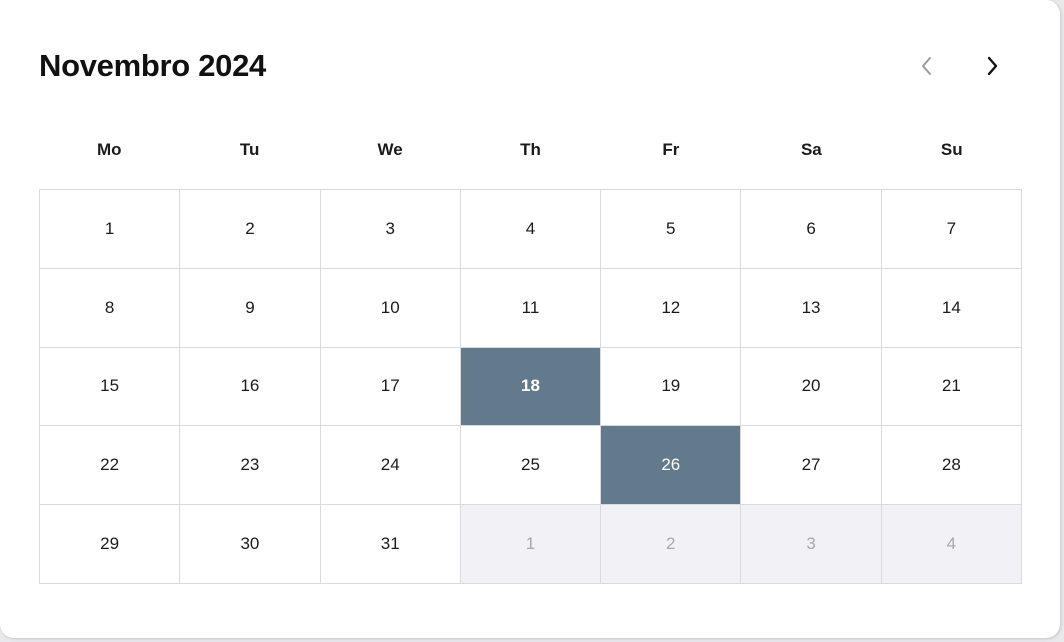 This screenshot has height=642, width=1064. Describe the element at coordinates (671, 229) in the screenshot. I see `day-cell: 5` at that location.